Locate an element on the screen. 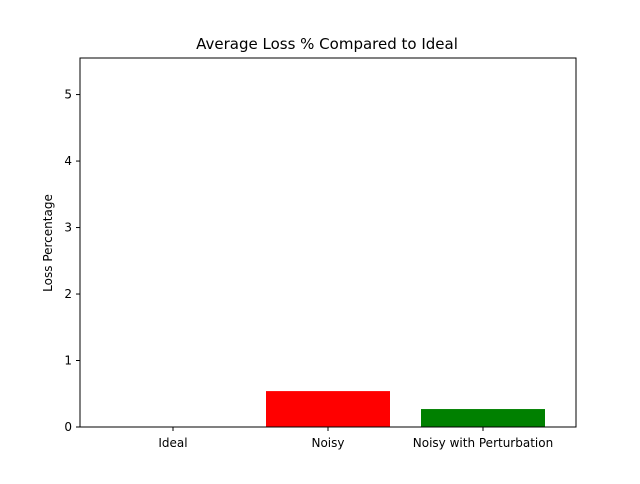 This screenshot has width=640, height=484. x-tick-label: Ideal is located at coordinates (172, 443).